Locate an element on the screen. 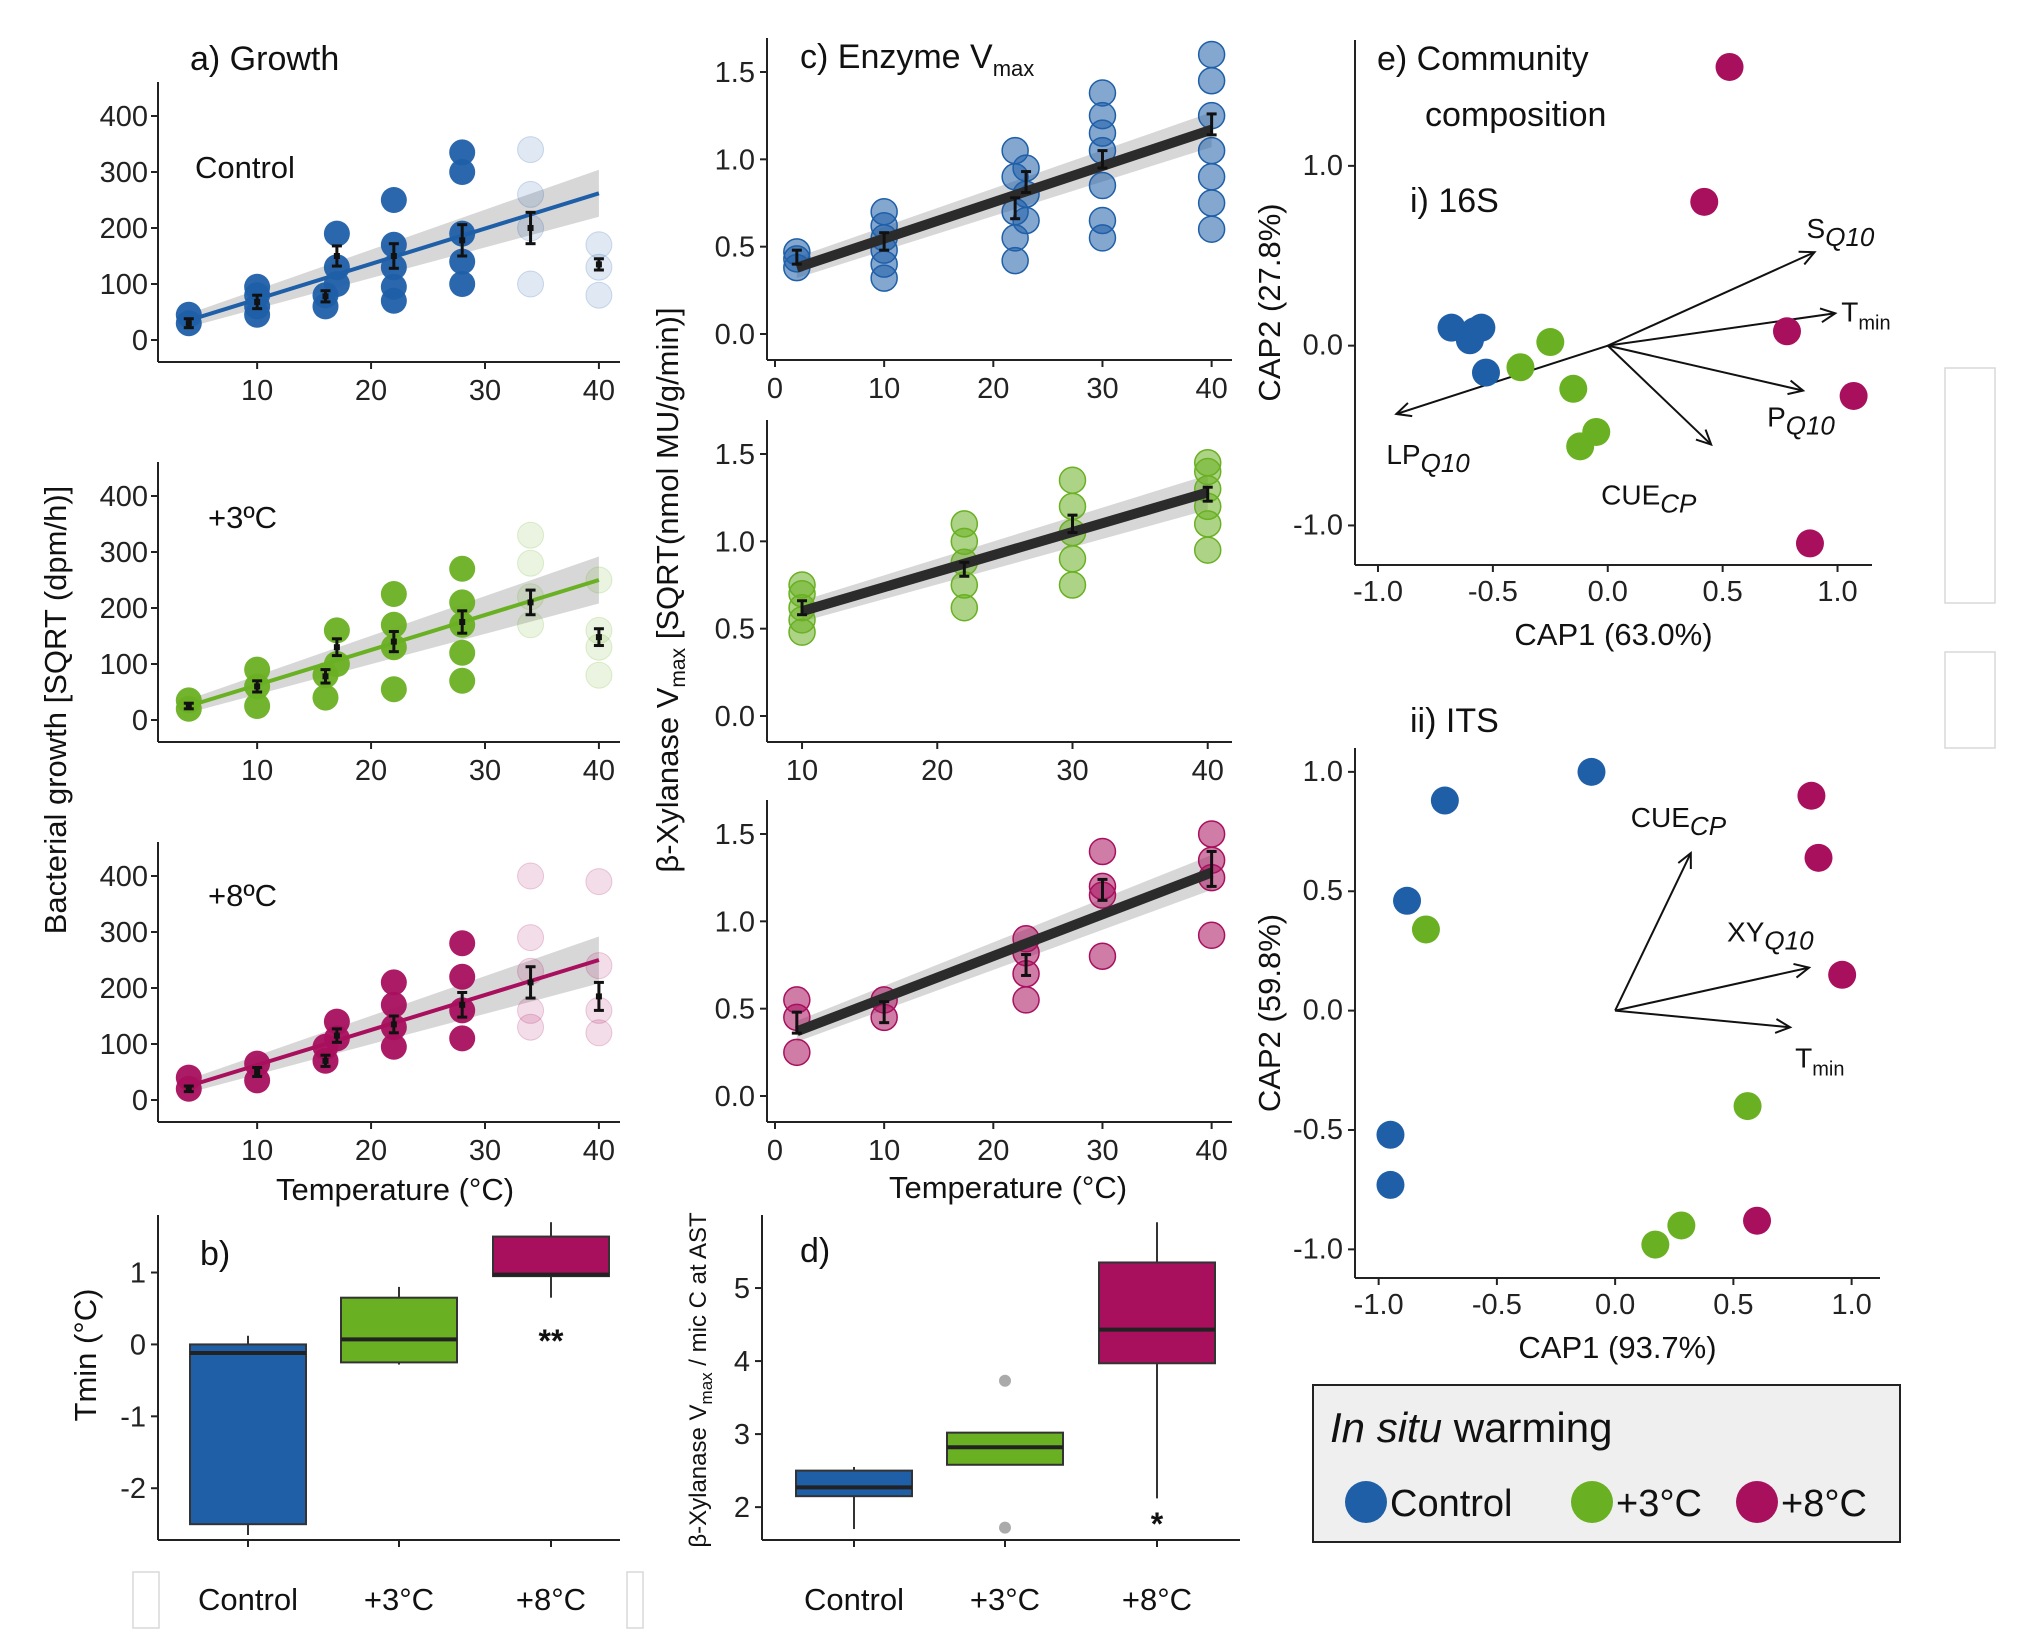  panel-c-ylabel: β-Xylanase Vmax [SQRT(nmol MU/g/min)] is located at coordinates (670, 589).